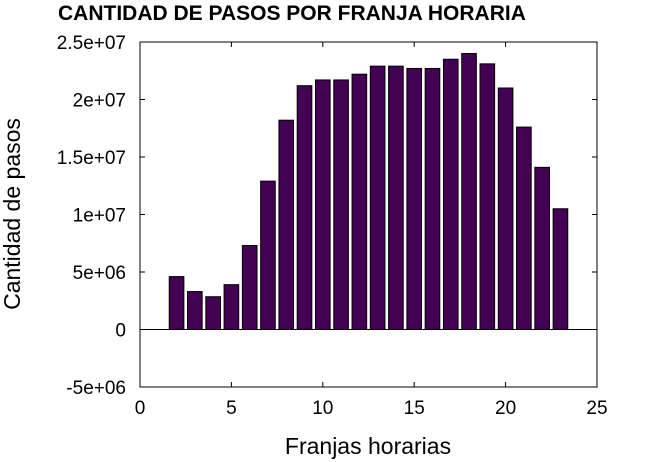 The width and height of the screenshot is (658, 462). I want to click on x-tick-label: 5, so click(231, 408).